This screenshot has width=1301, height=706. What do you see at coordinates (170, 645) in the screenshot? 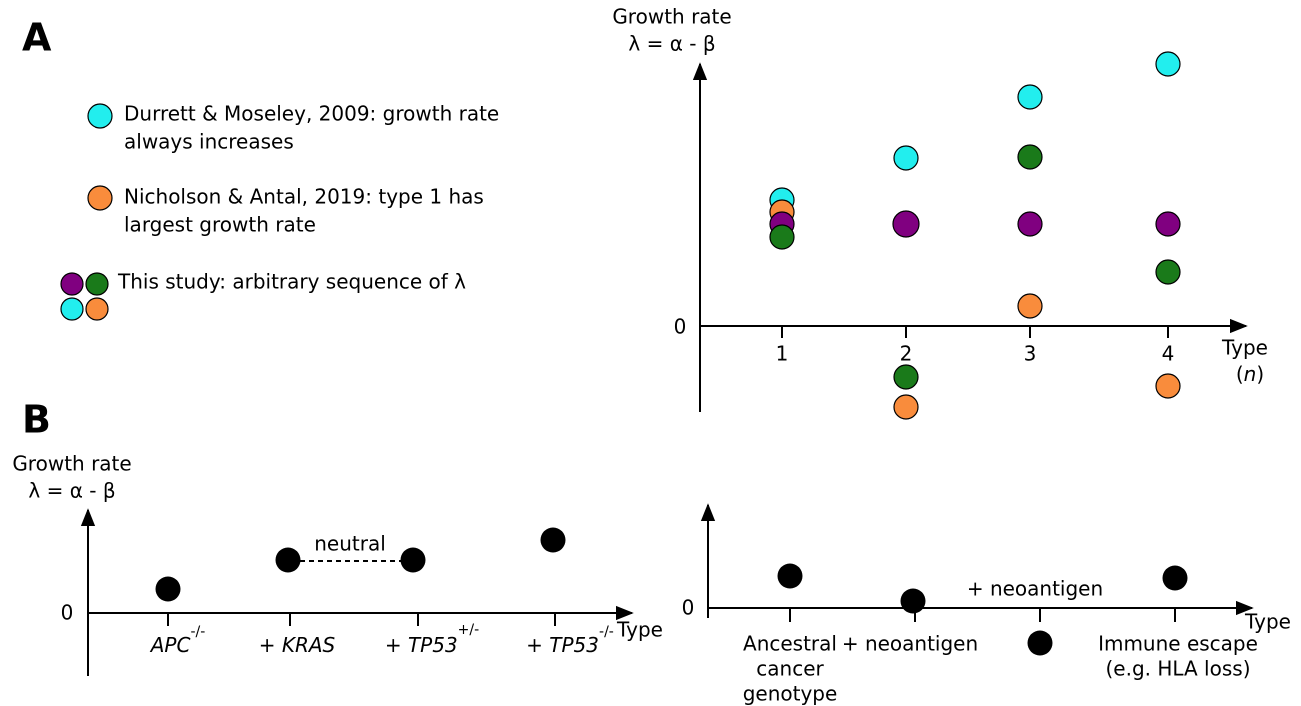
I see `gene: APC` at bounding box center [170, 645].